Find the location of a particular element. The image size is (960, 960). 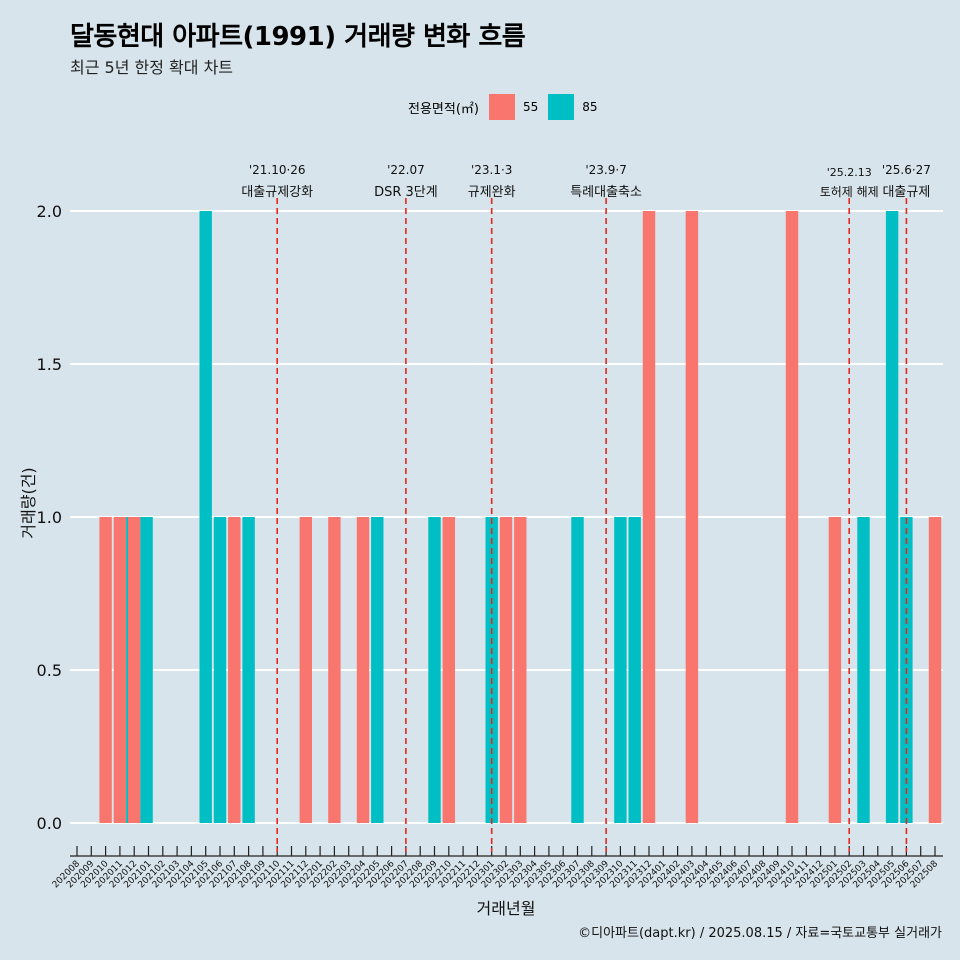

policy-event-label: 대출규제 is located at coordinates (906, 192).